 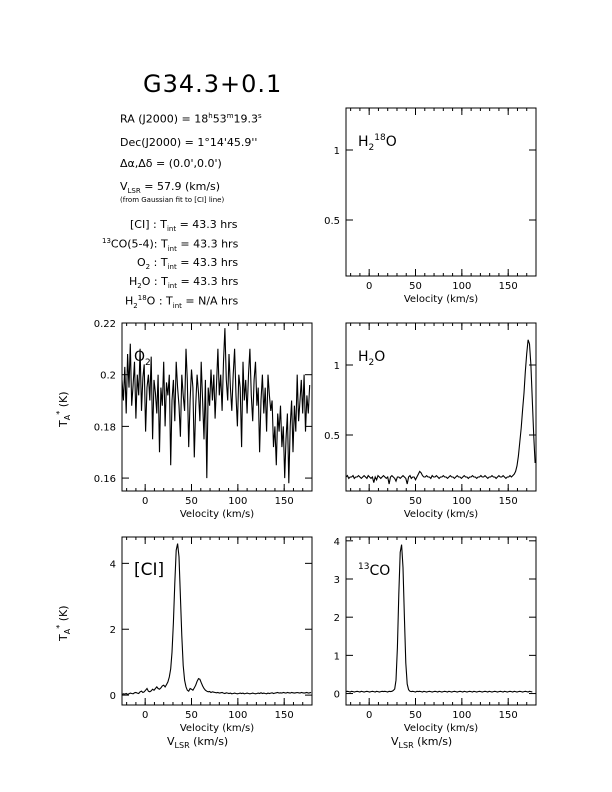 I want to click on h2o-xlabel: Velocity (km/s), so click(x=441, y=514).